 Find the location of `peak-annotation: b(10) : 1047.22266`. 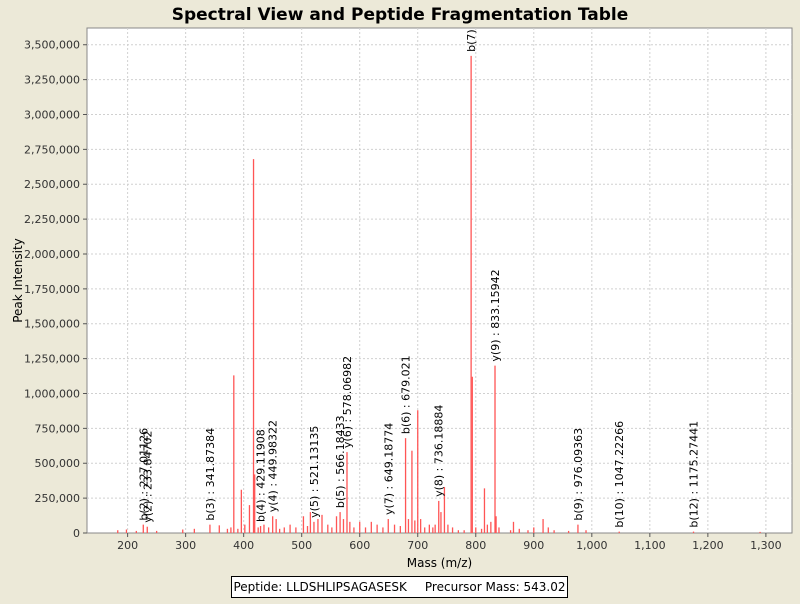

peak-annotation: b(10) : 1047.22266 is located at coordinates (619, 474).